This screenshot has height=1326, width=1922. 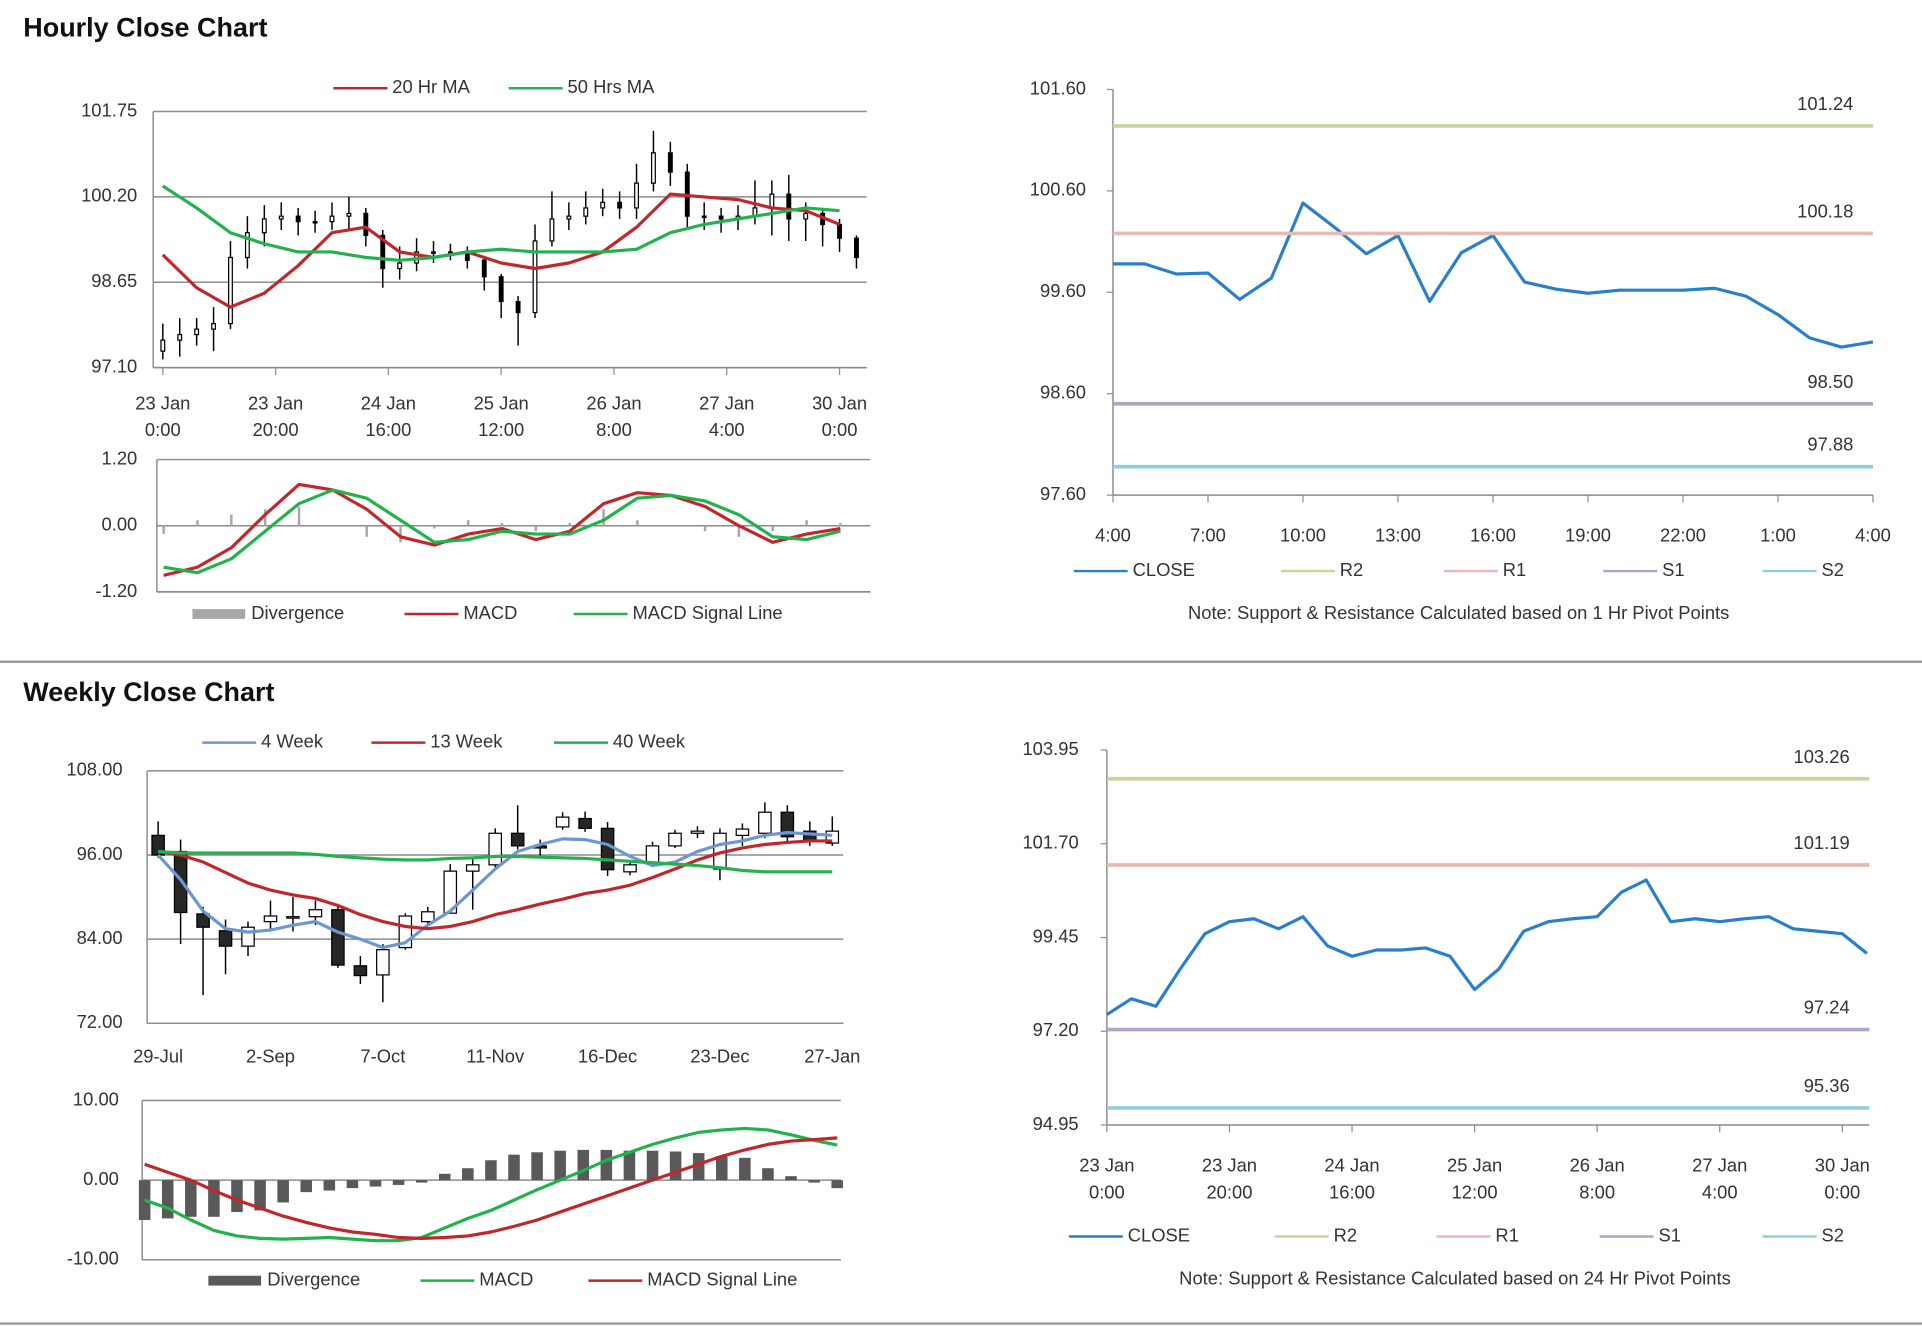 I want to click on legend-label: R1, so click(x=1515, y=569).